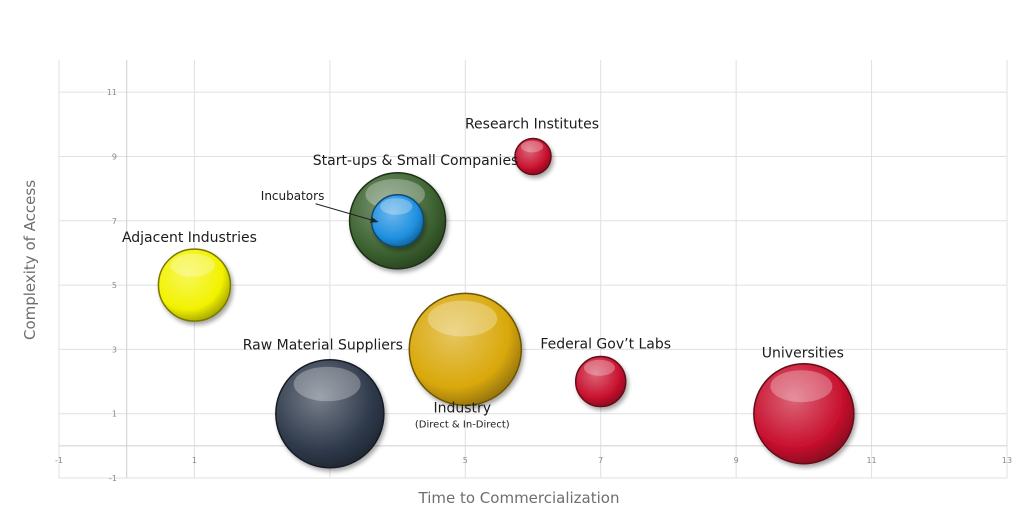 The width and height of the screenshot is (1024, 509). I want to click on label-adjacent-industries: Adjacent Industries, so click(189, 238).